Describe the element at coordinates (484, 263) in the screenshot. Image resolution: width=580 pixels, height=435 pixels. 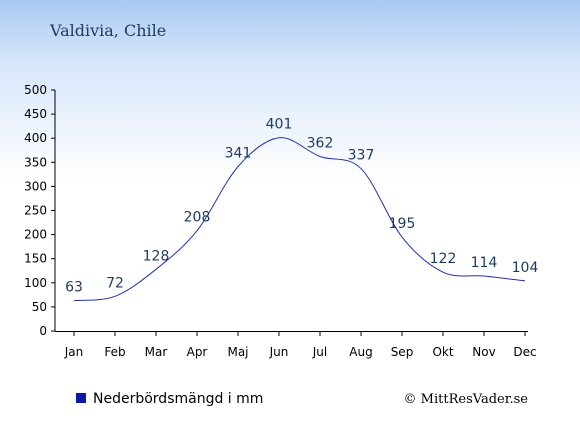
I see `data-label: 114` at that location.